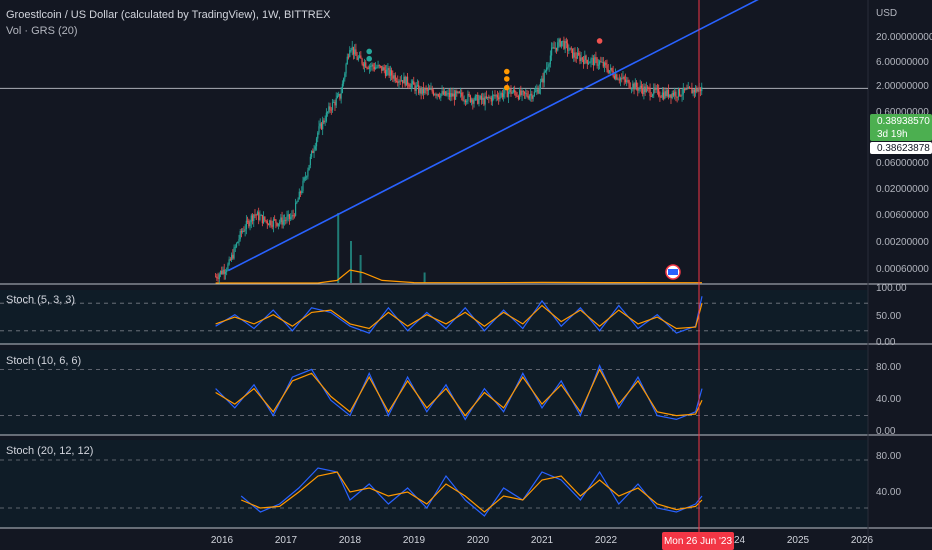 This screenshot has height=550, width=932. Describe the element at coordinates (891, 288) in the screenshot. I see `stoch-tick-label: 100.00` at that location.